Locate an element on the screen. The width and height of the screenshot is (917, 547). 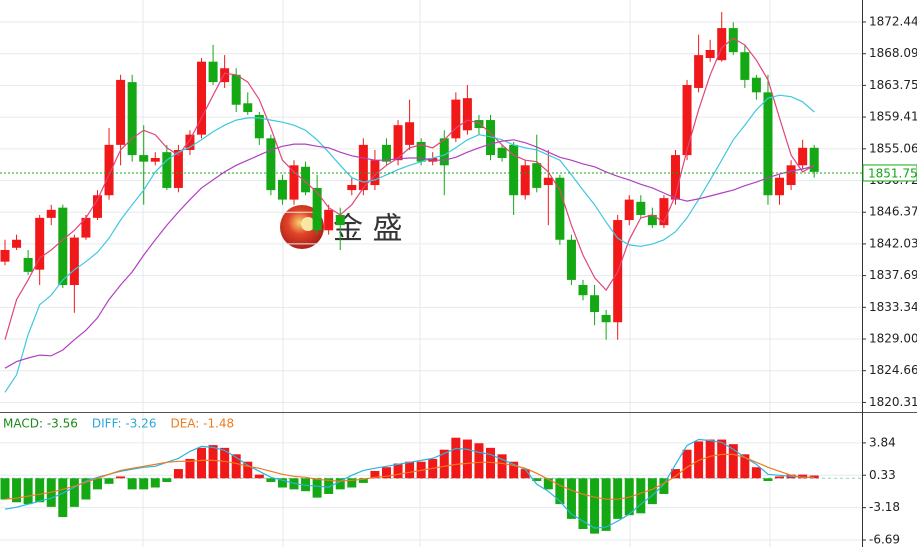
y-tick-label: 1846.37 is located at coordinates (893, 212).